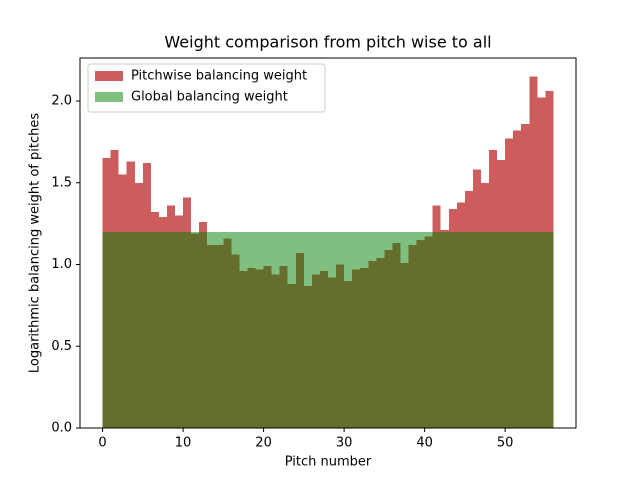 This screenshot has height=480, width=640. What do you see at coordinates (35, 243) in the screenshot?
I see `y-axis-label: Logarithmic balancing weight of pitches` at bounding box center [35, 243].